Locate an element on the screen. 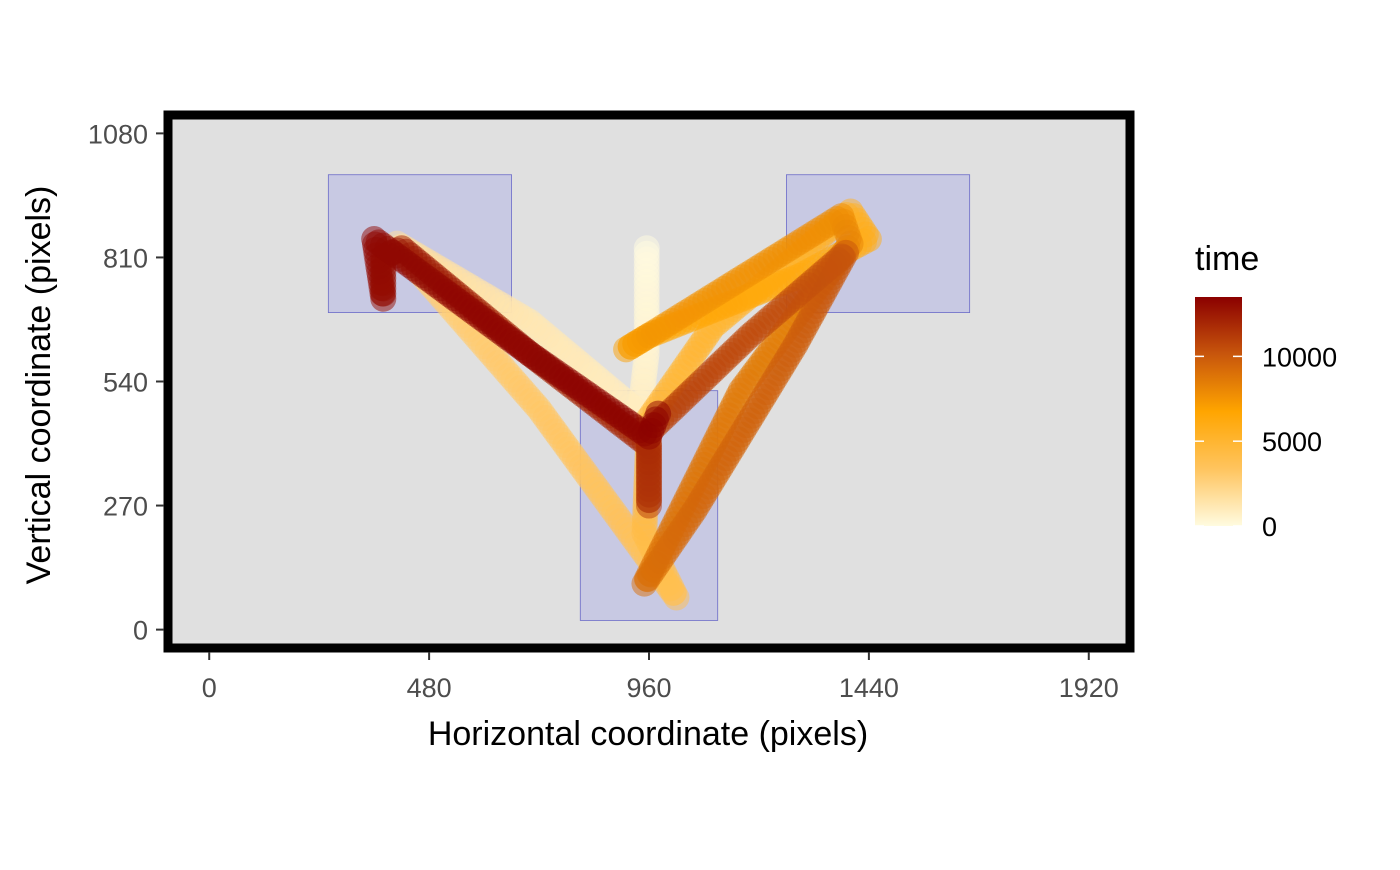  legend-label: 5000 is located at coordinates (1292, 442).